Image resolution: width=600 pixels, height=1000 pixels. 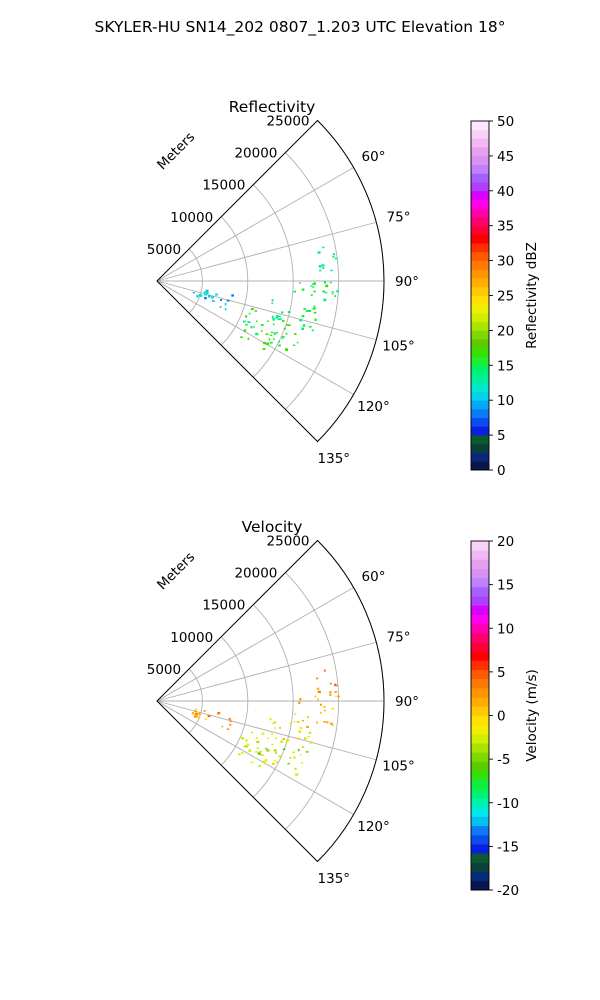 I want to click on colorbar-label: Velocity (m/s), so click(x=532, y=715).